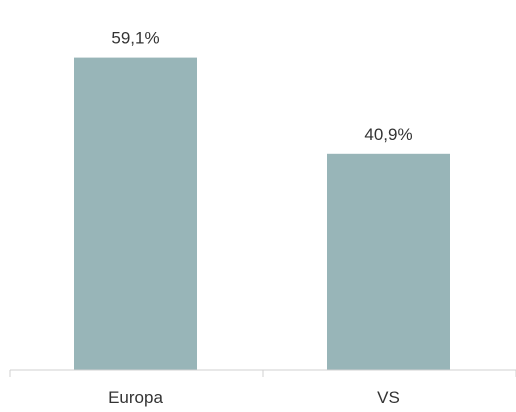 Image resolution: width=516 pixels, height=412 pixels. What do you see at coordinates (135, 38) in the screenshot?
I see `data-label-europa: 59,1%` at bounding box center [135, 38].